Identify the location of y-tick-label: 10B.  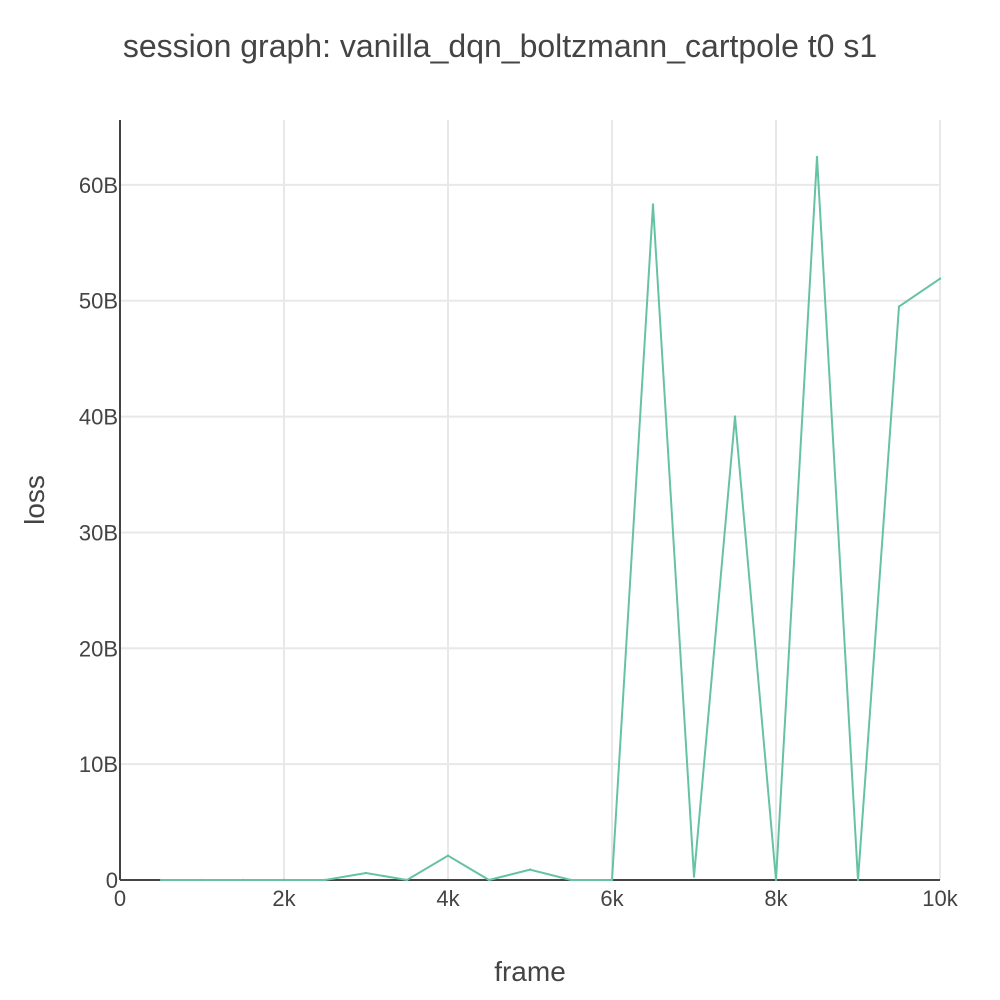
(98, 764).